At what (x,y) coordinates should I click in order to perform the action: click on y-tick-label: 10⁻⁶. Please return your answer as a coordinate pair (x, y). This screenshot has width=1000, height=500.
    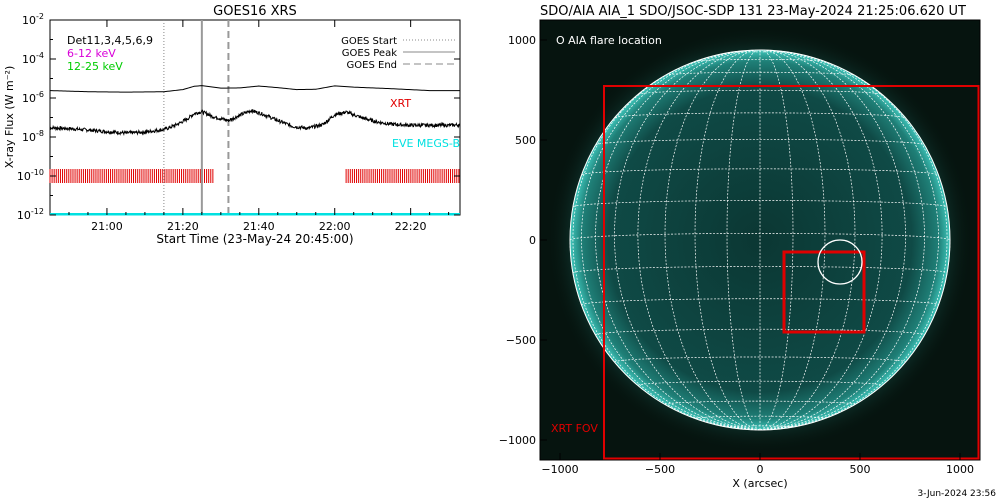
    Looking at the image, I should click on (33, 97).